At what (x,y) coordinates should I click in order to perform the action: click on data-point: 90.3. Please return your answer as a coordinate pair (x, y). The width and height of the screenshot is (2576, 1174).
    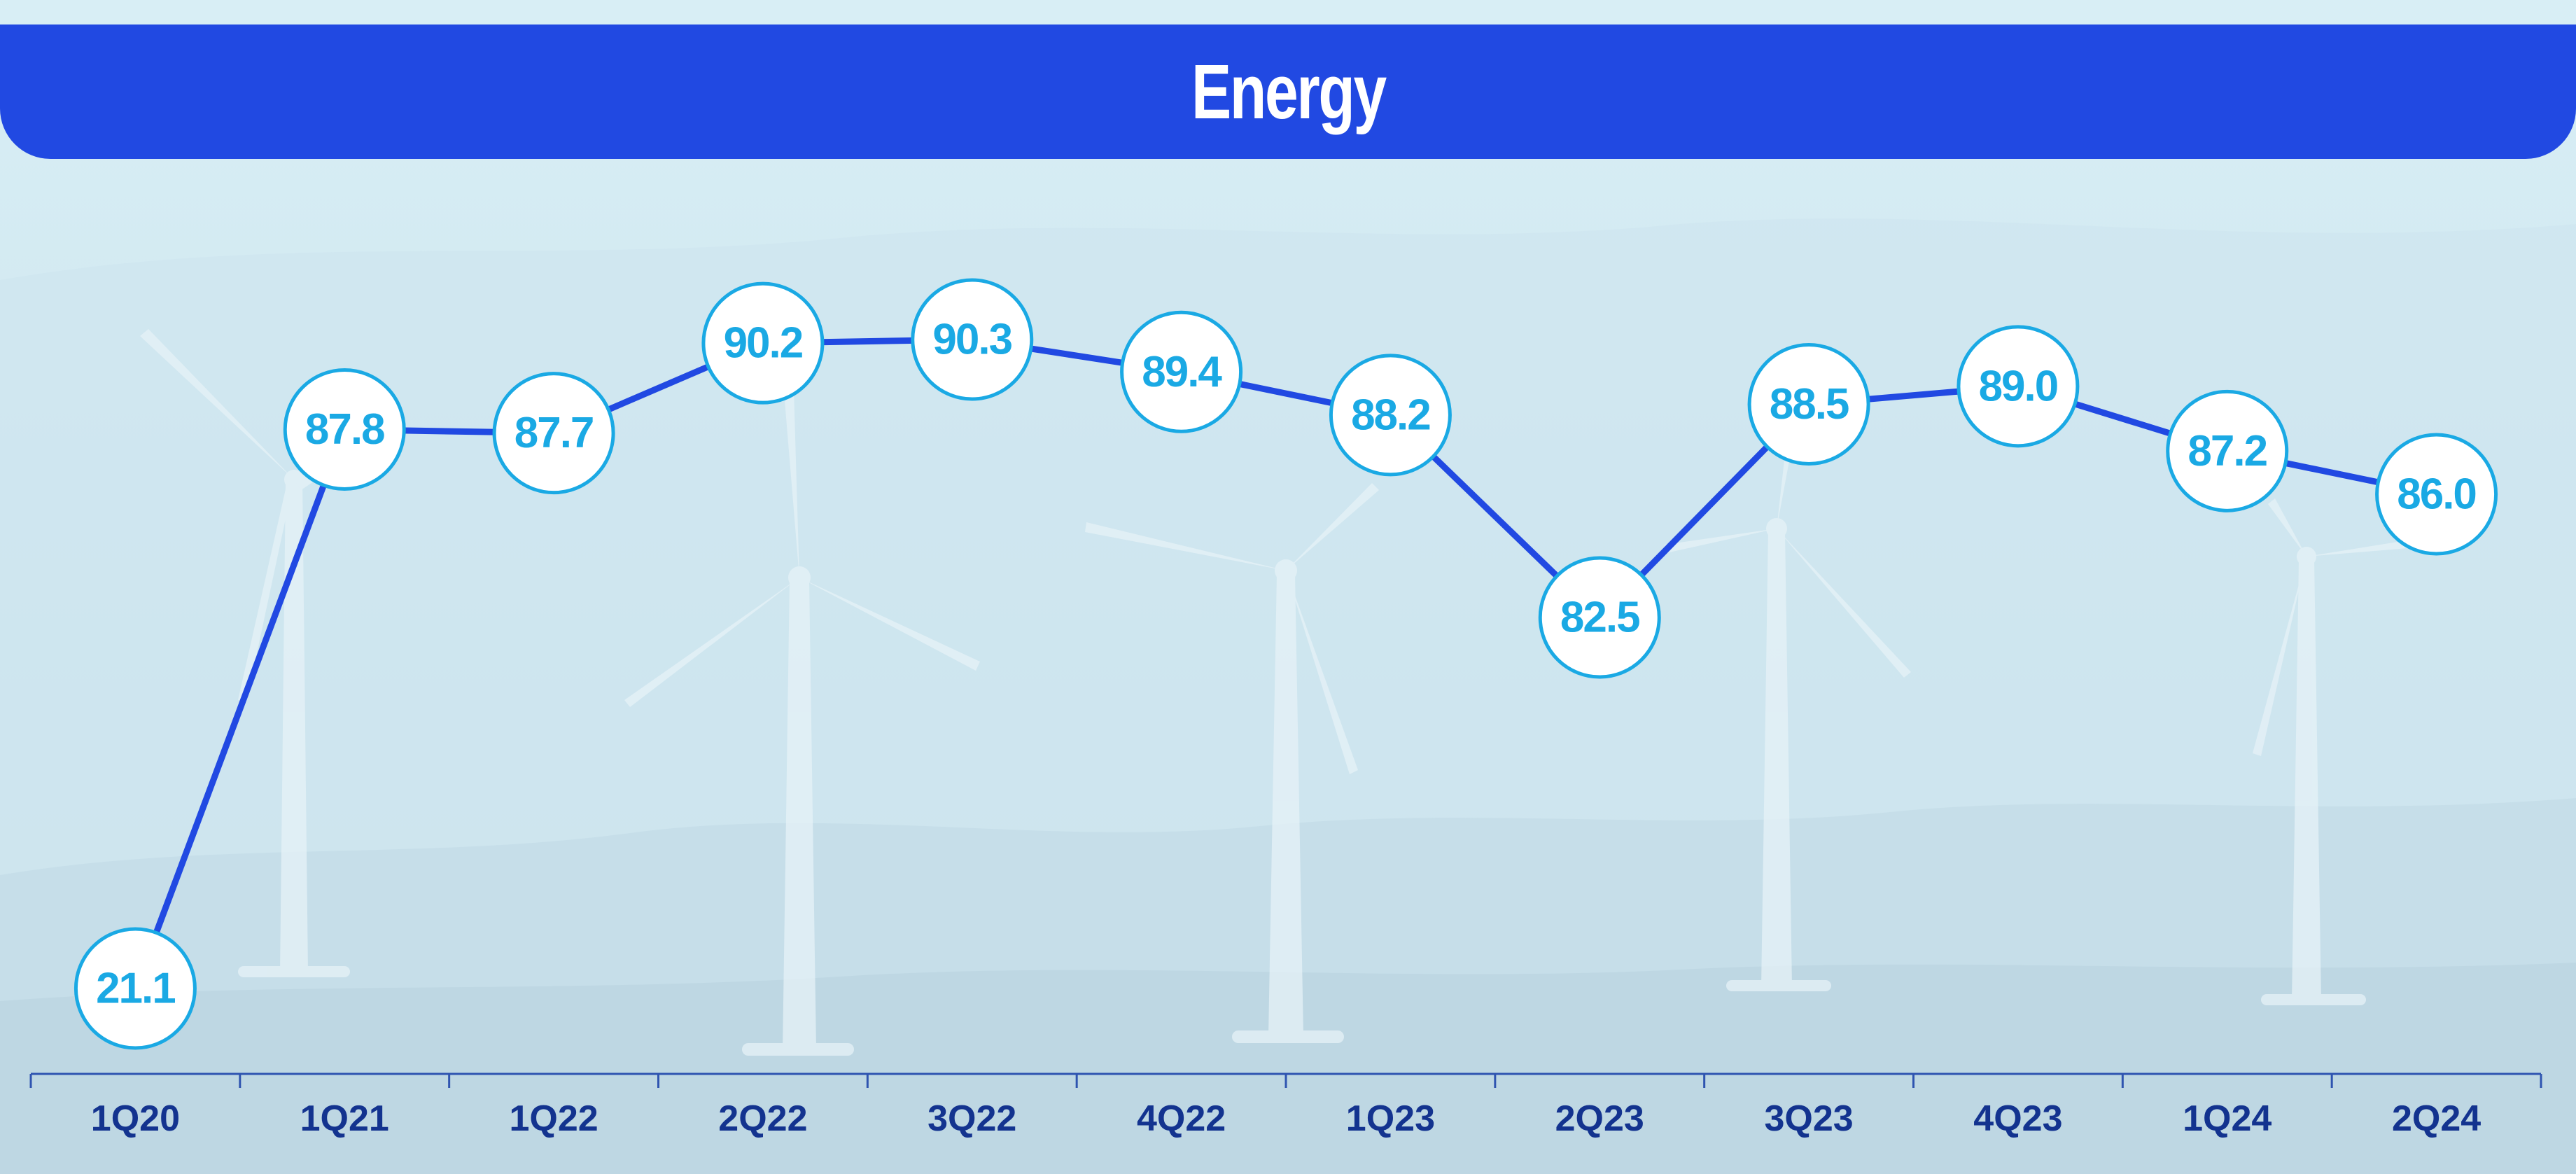
    Looking at the image, I should click on (972, 339).